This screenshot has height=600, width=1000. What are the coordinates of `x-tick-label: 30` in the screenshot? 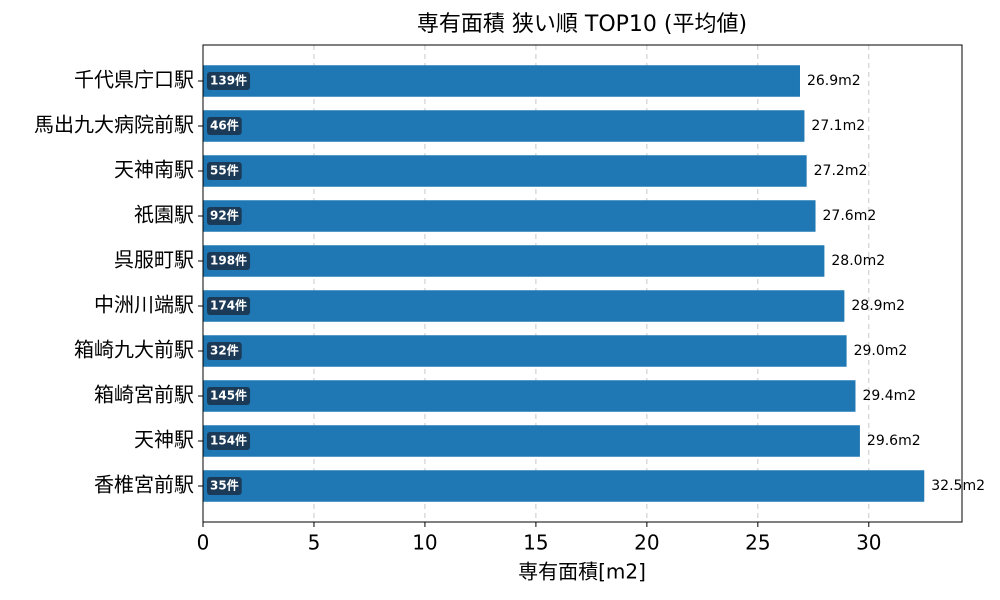 It's located at (868, 543).